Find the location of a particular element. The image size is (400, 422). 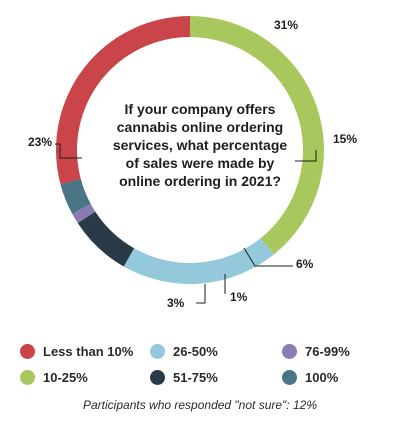

legend-label: 51-75% is located at coordinates (195, 377).